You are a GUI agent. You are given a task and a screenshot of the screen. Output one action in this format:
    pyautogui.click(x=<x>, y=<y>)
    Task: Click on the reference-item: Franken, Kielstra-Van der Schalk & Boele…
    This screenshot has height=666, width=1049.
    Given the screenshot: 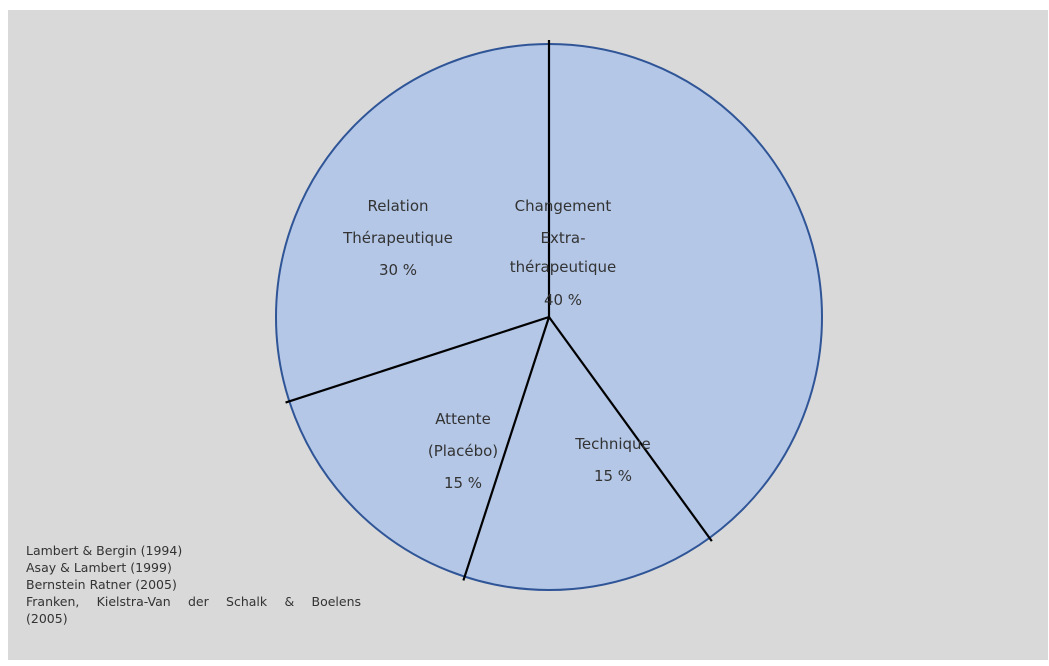 What is the action you would take?
    pyautogui.click(x=193, y=601)
    